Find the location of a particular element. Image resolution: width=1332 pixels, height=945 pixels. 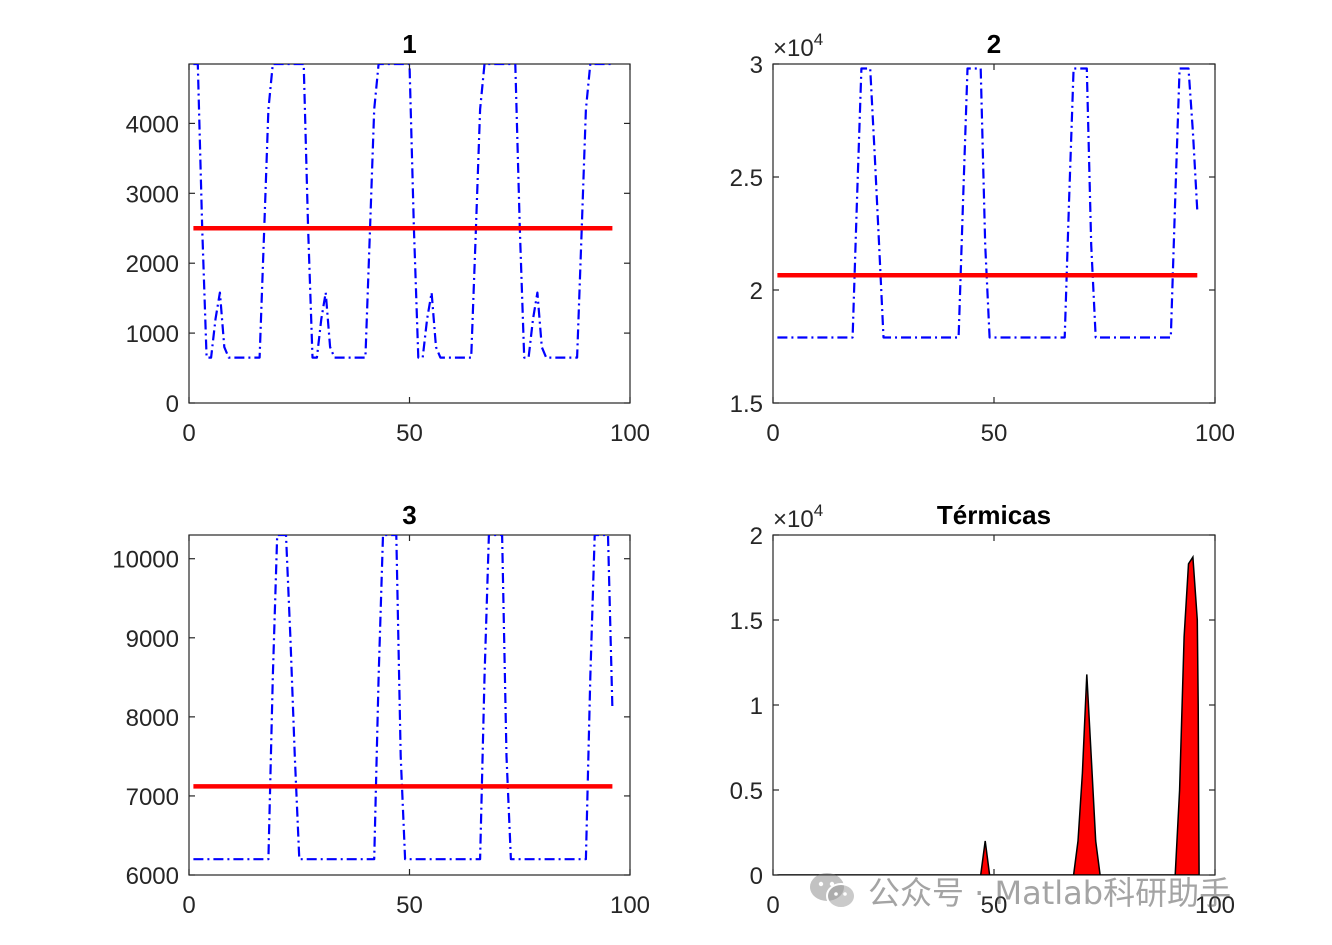

y-tick-label: 7000 is located at coordinates (152, 797).